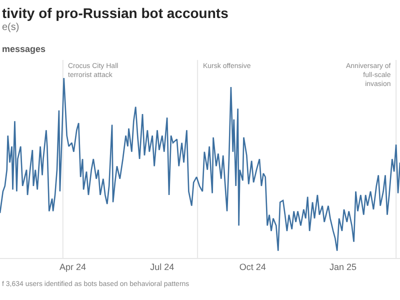 This screenshot has width=400, height=300. What do you see at coordinates (343, 267) in the screenshot?
I see `x-tick-label: Jan 25` at bounding box center [343, 267].